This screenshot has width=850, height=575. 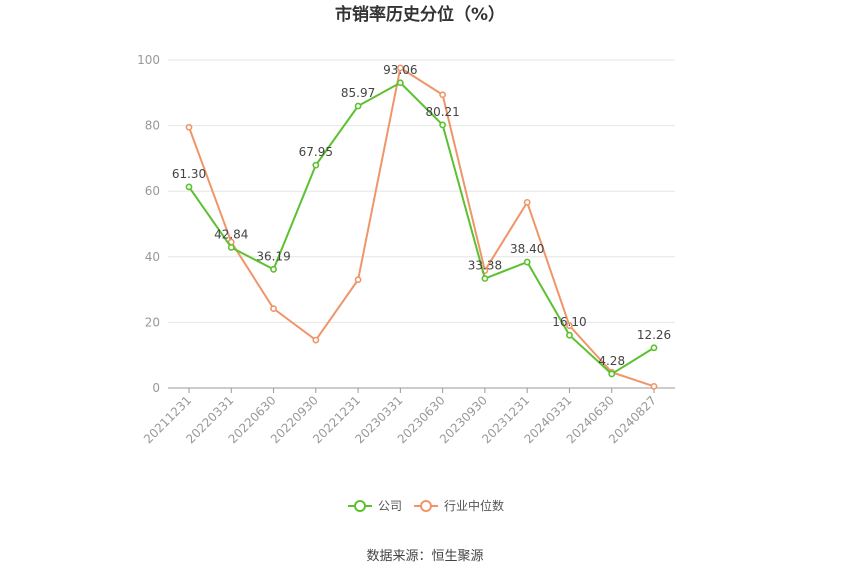 I want to click on data-label: 80.21, so click(x=442, y=112).